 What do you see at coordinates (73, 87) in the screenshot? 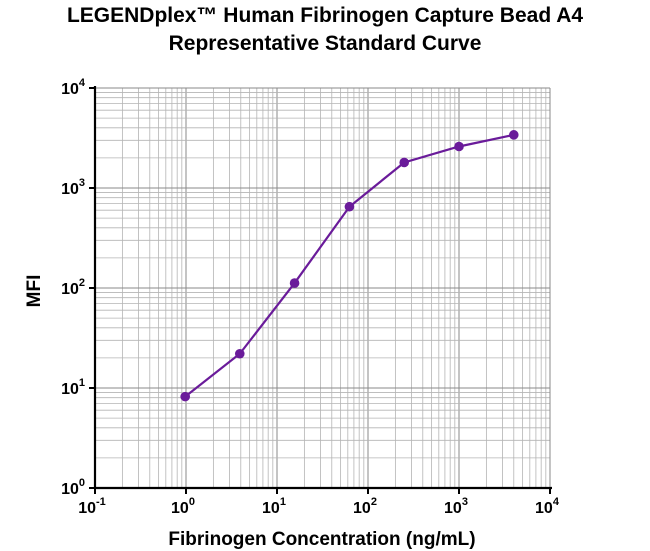
I see `y-tick-label: 10⁴` at bounding box center [73, 87].